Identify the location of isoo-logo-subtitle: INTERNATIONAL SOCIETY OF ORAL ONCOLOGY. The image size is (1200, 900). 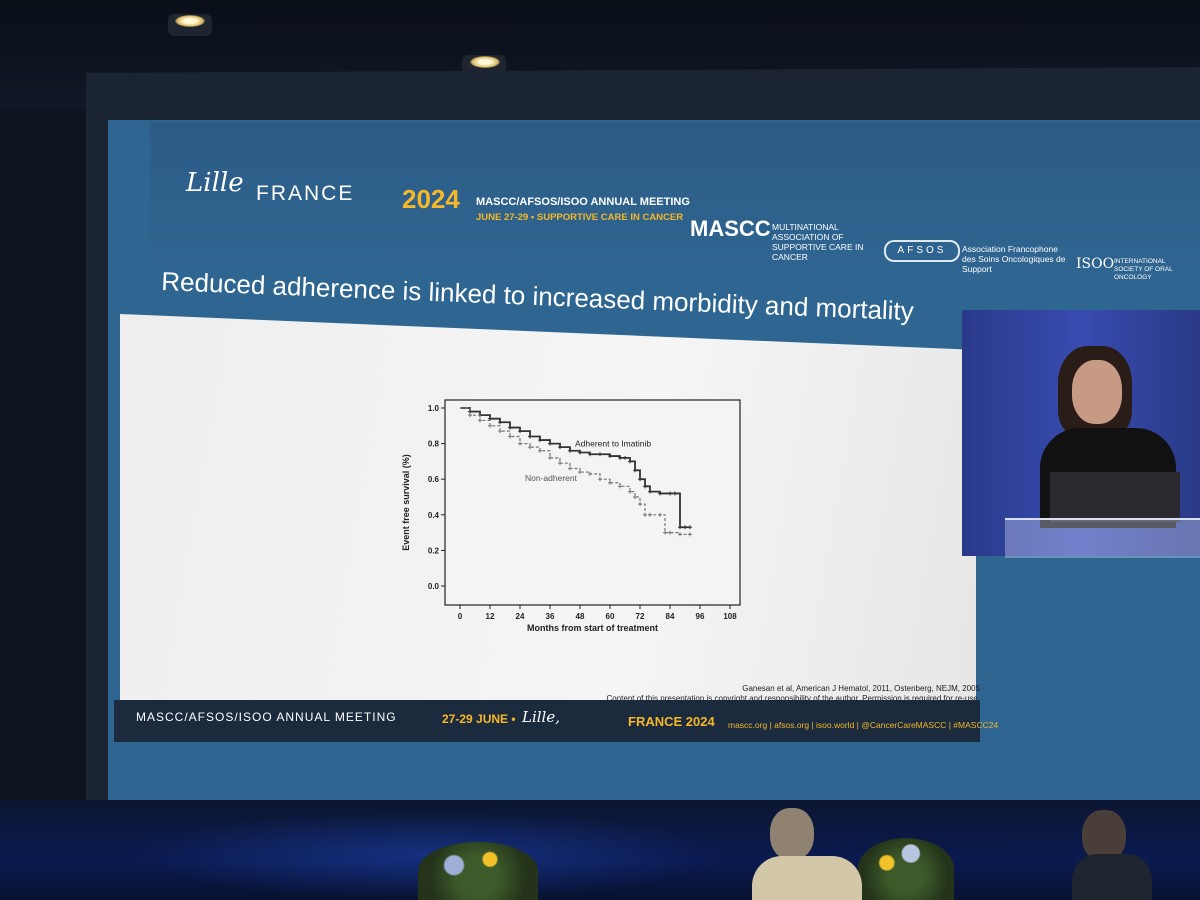
(1143, 269).